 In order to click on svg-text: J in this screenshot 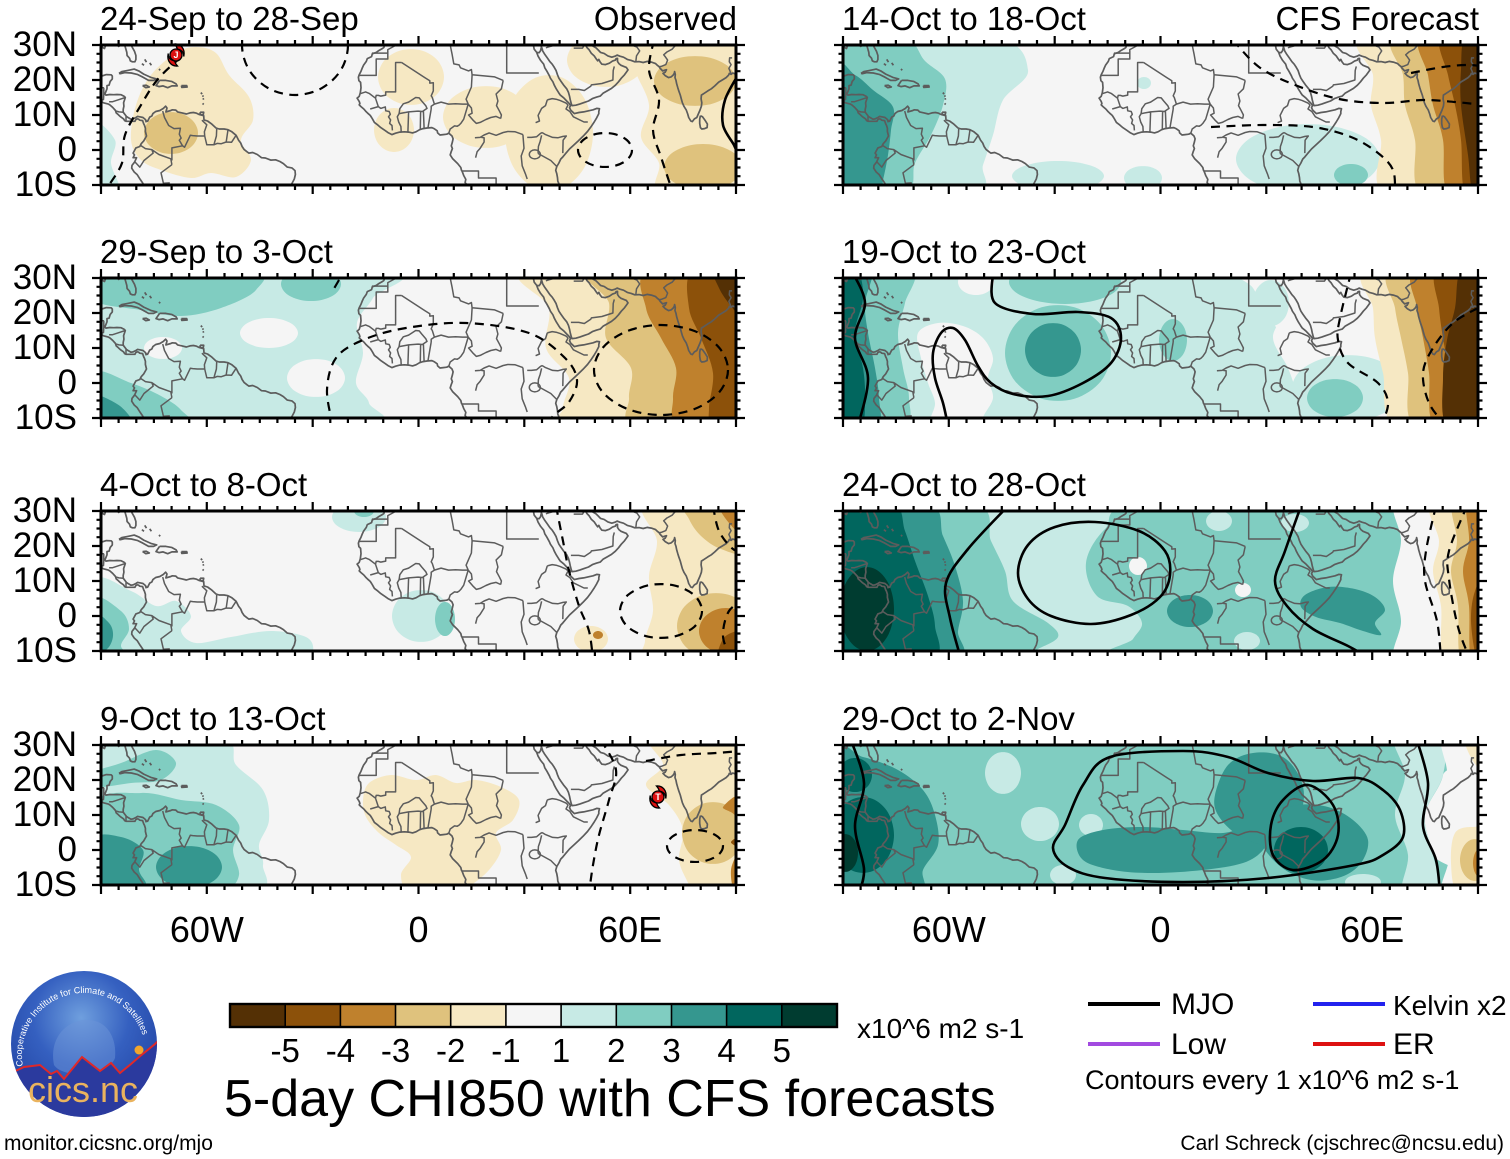, I will do `click(175, 55)`.